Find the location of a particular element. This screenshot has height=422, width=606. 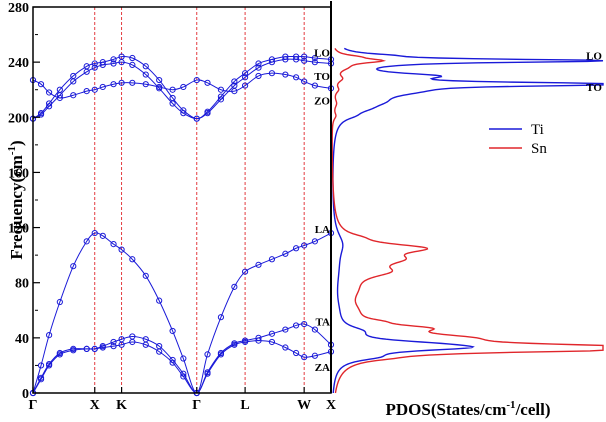

y-tick-label-7: 280 is located at coordinates (18, 8).